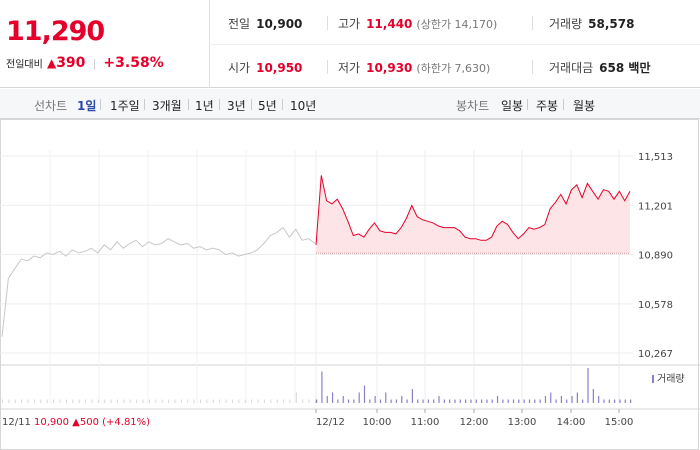 The height and width of the screenshot is (450, 700). Describe the element at coordinates (457, 24) in the screenshot. I see `upper-limit: (상한가 14,170)` at that location.